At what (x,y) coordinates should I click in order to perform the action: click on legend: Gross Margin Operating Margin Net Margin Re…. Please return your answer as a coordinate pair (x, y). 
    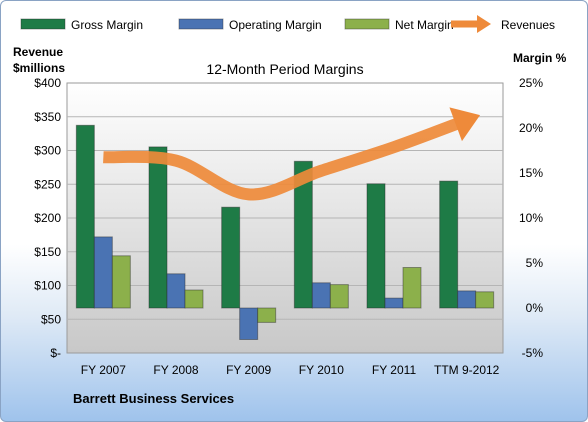
    Looking at the image, I should click on (287, 24).